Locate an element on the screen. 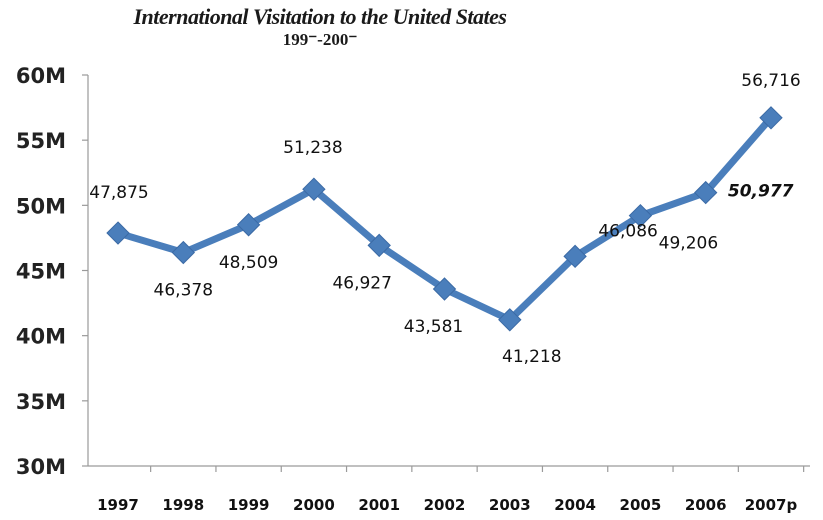 This screenshot has height=520, width=823. data-label: 51,238 is located at coordinates (312, 148).